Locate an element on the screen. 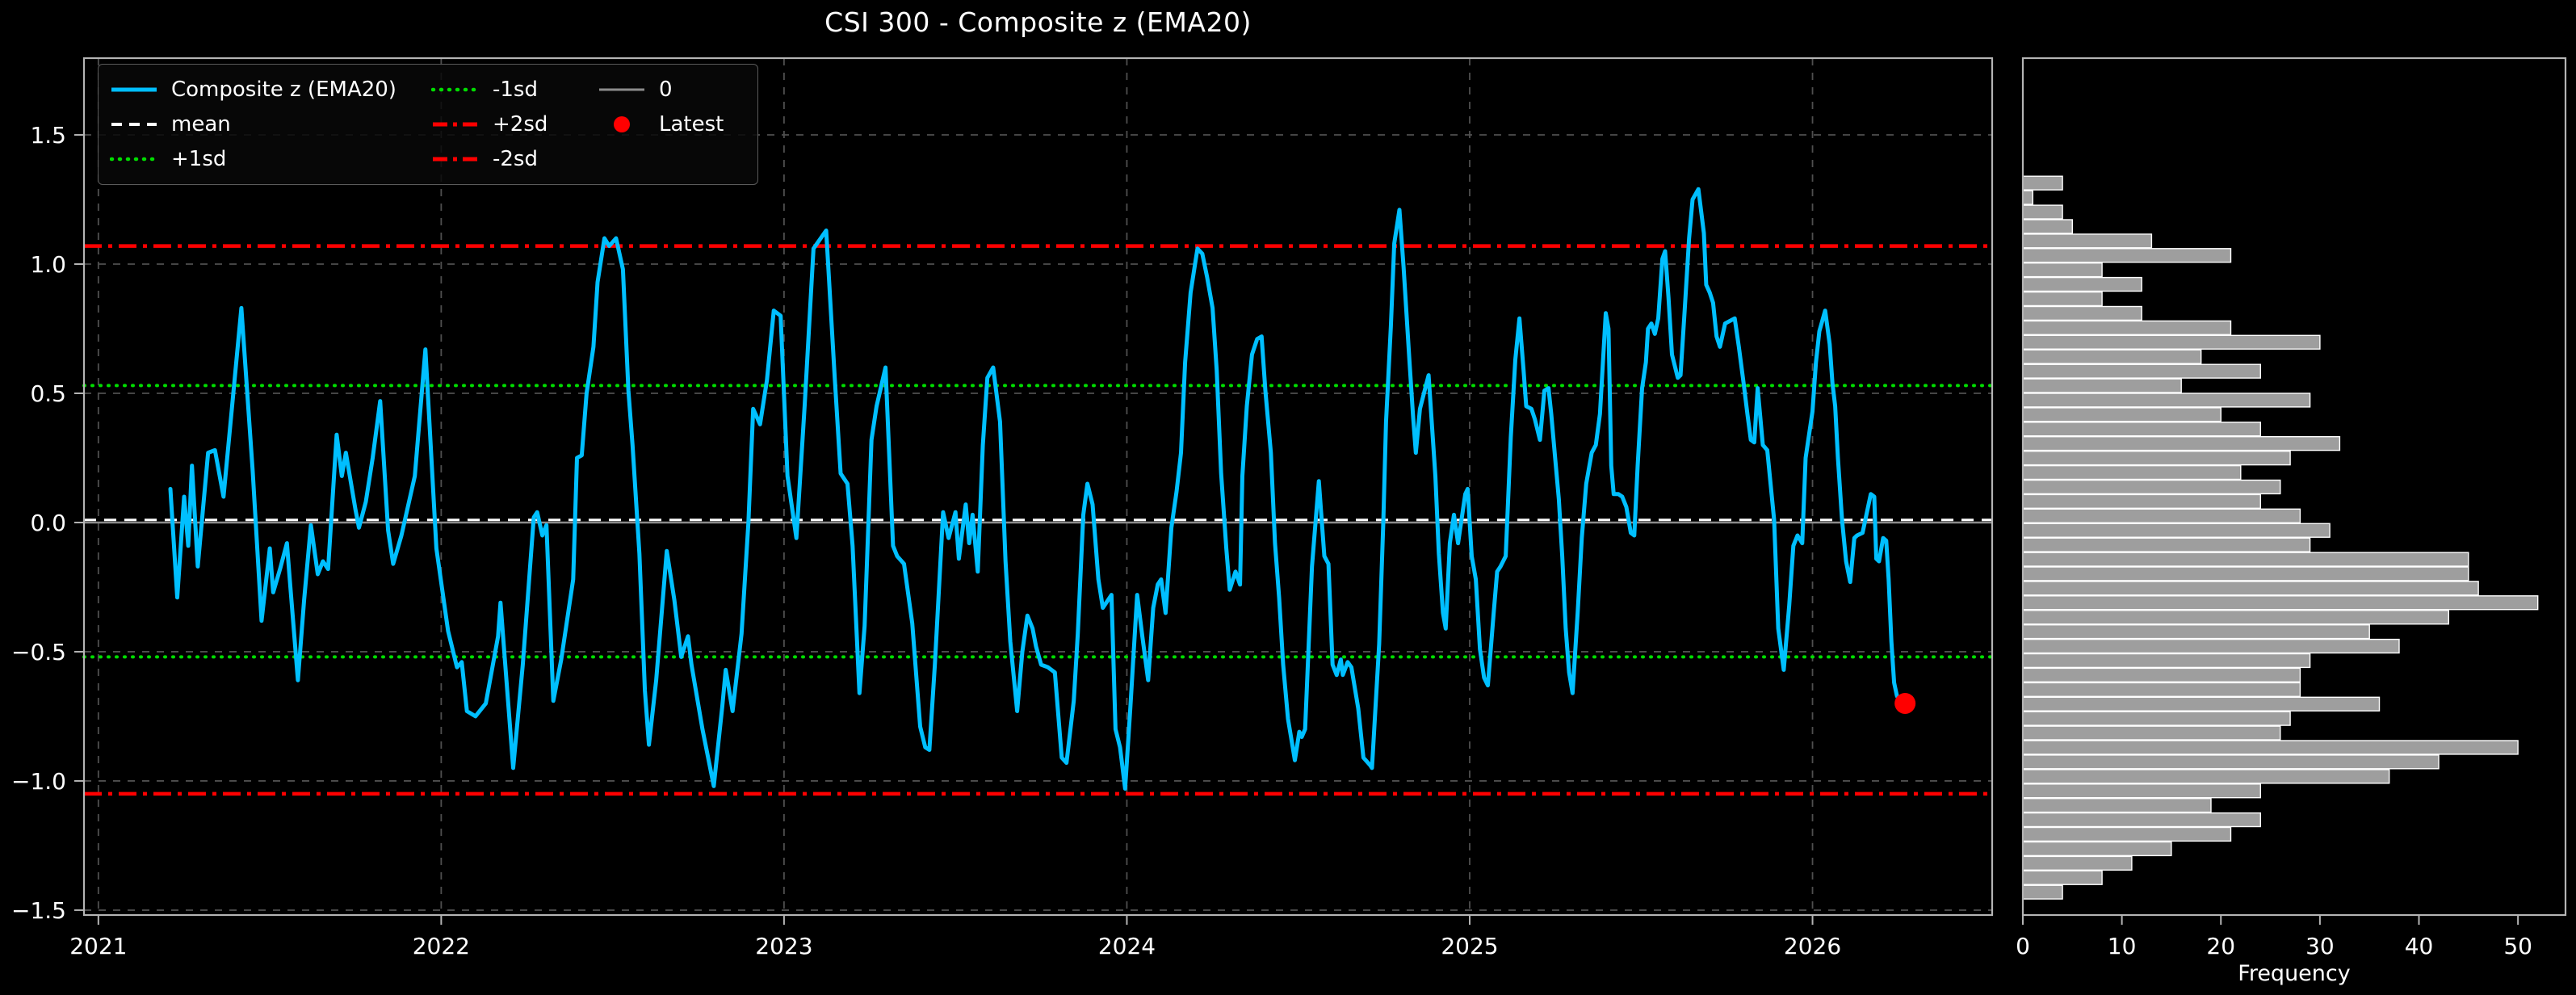 Image resolution: width=2576 pixels, height=995 pixels. legend-item-minus1sd: -1sd is located at coordinates (514, 90).